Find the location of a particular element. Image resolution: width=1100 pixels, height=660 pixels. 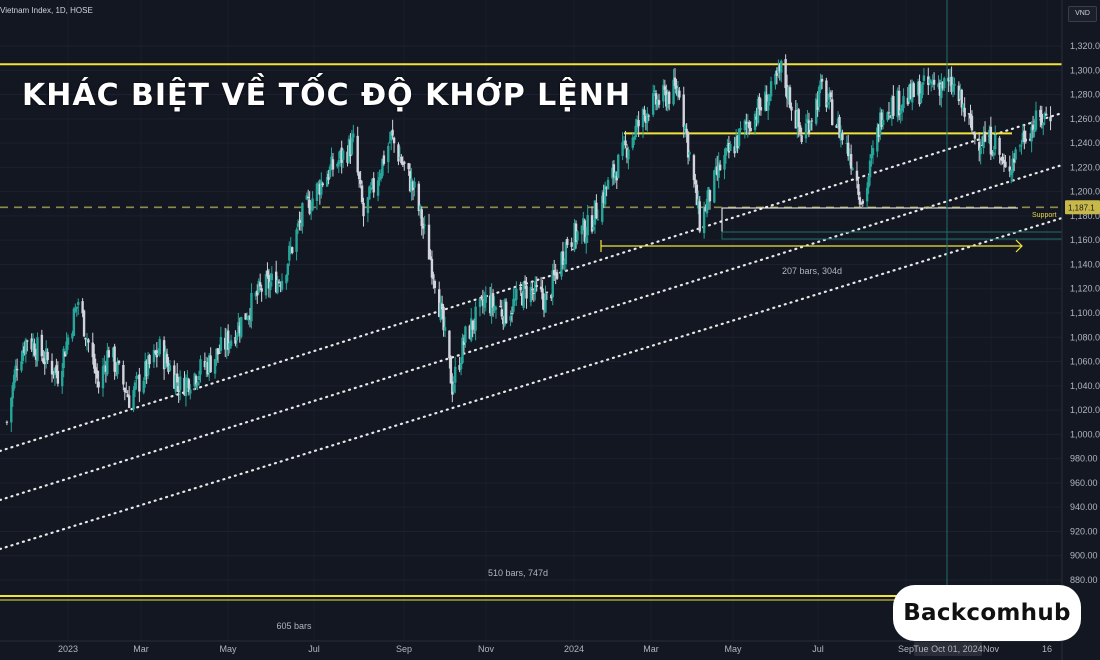

currency-button: VND is located at coordinates (1082, 14).